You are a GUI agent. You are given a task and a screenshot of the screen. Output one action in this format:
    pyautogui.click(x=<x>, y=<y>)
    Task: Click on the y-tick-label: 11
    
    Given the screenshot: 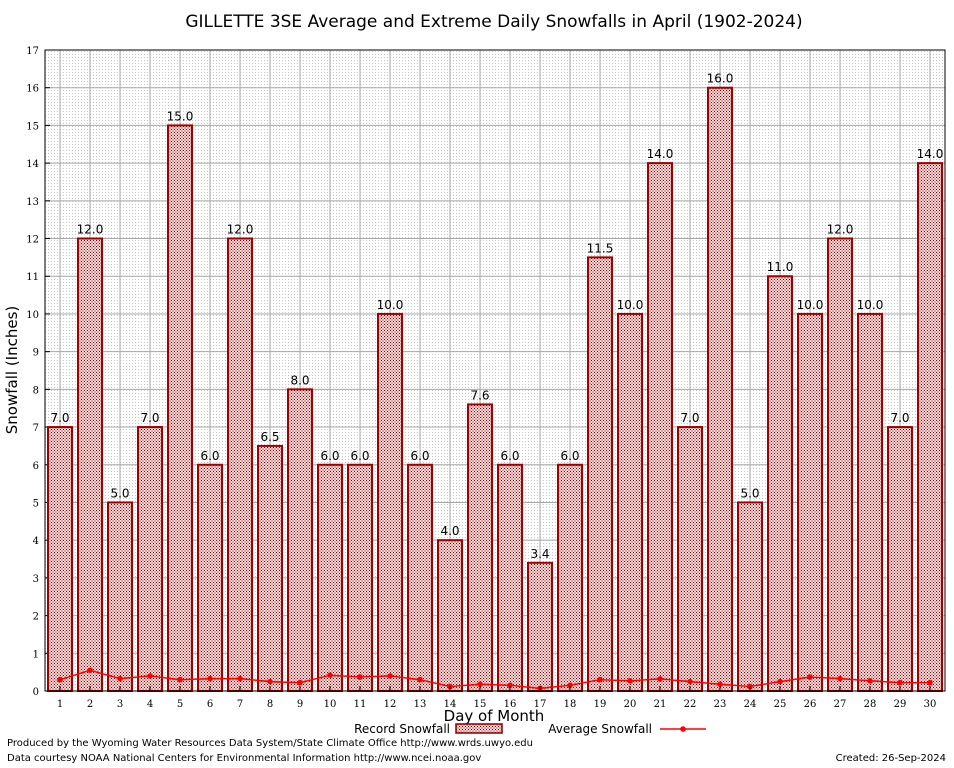 What is the action you would take?
    pyautogui.click(x=32, y=277)
    